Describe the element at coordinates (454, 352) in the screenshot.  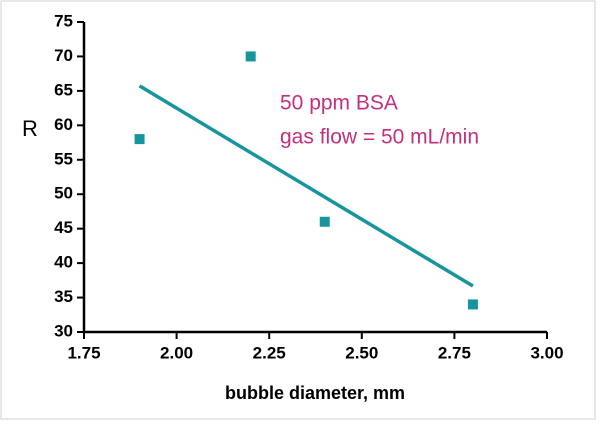
I see `x-tick-label: 2.75` at that location.